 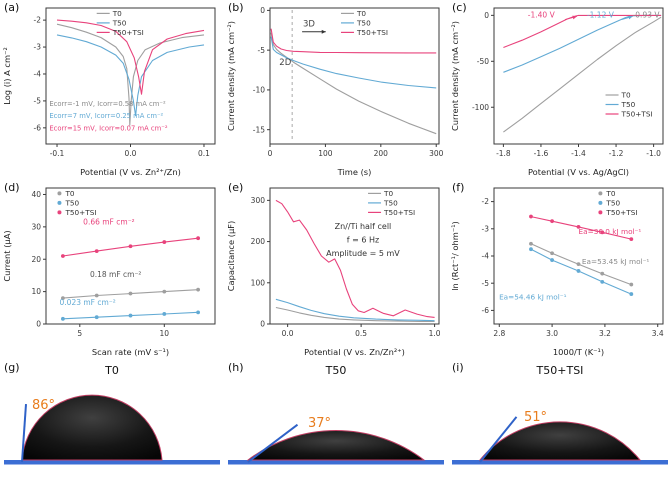 What do you see at coordinates (605, 333) in the screenshot?
I see `svg-text: 3.2` at bounding box center [605, 333].